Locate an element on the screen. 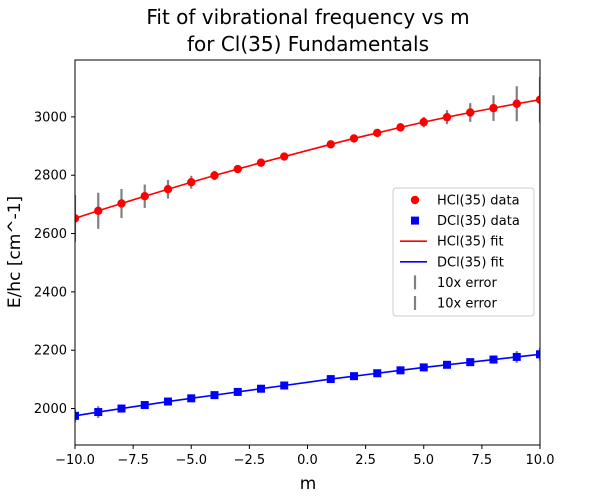 This screenshot has width=600, height=500. y-tick-label: 2200 is located at coordinates (50, 351).